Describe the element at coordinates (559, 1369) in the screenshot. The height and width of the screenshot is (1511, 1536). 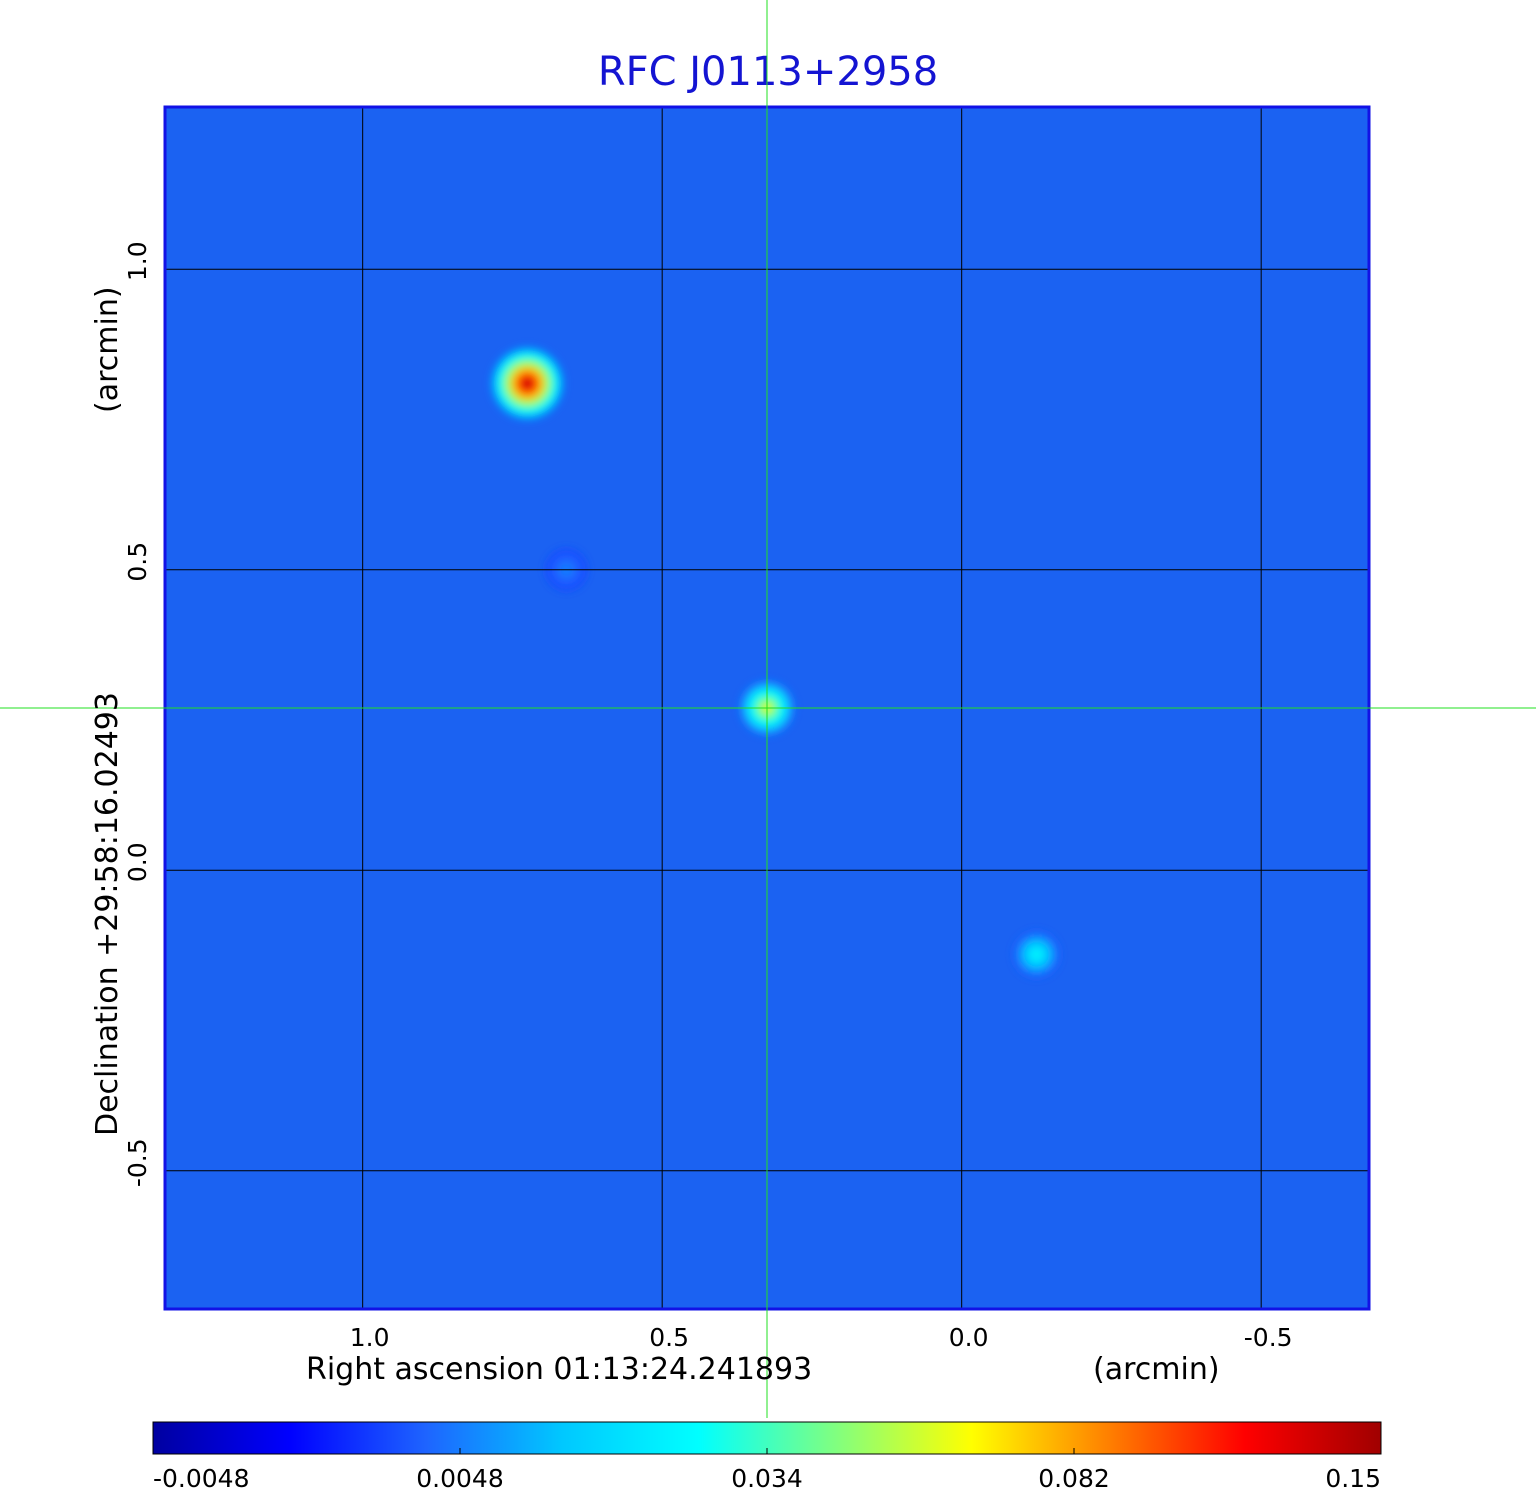
I see `x-axis-label: Right ascension 01:13:24.241893` at that location.